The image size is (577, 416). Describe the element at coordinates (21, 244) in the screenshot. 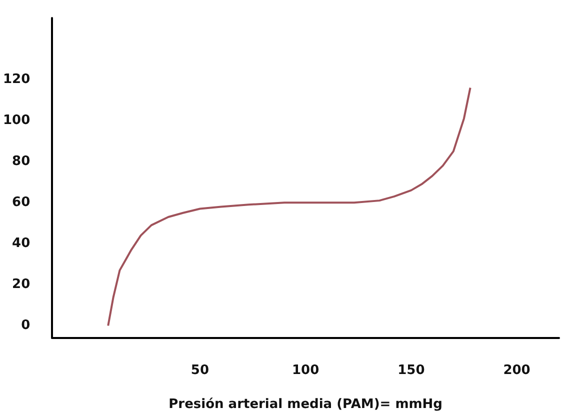

I see `y-tick-label: 40` at that location.